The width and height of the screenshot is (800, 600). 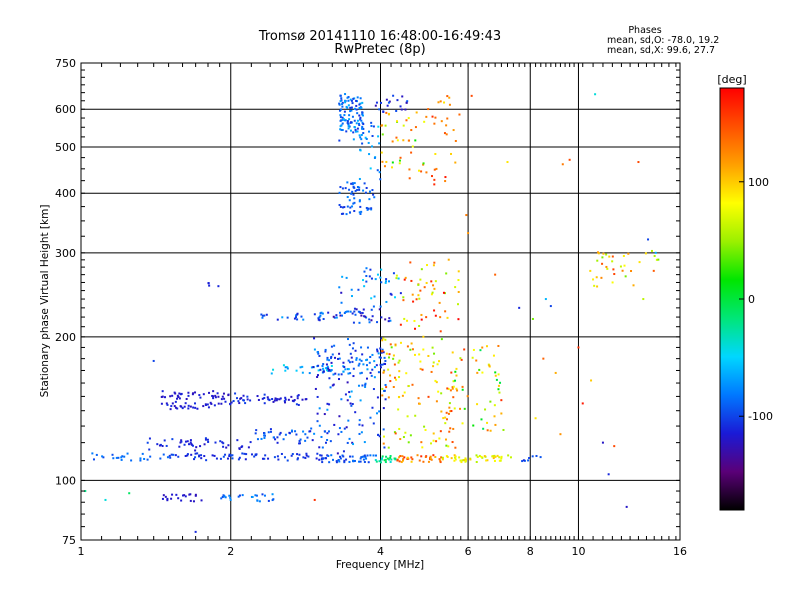 I want to click on y-axis-label: Stationary phase Virtual Height [km], so click(x=45, y=301).